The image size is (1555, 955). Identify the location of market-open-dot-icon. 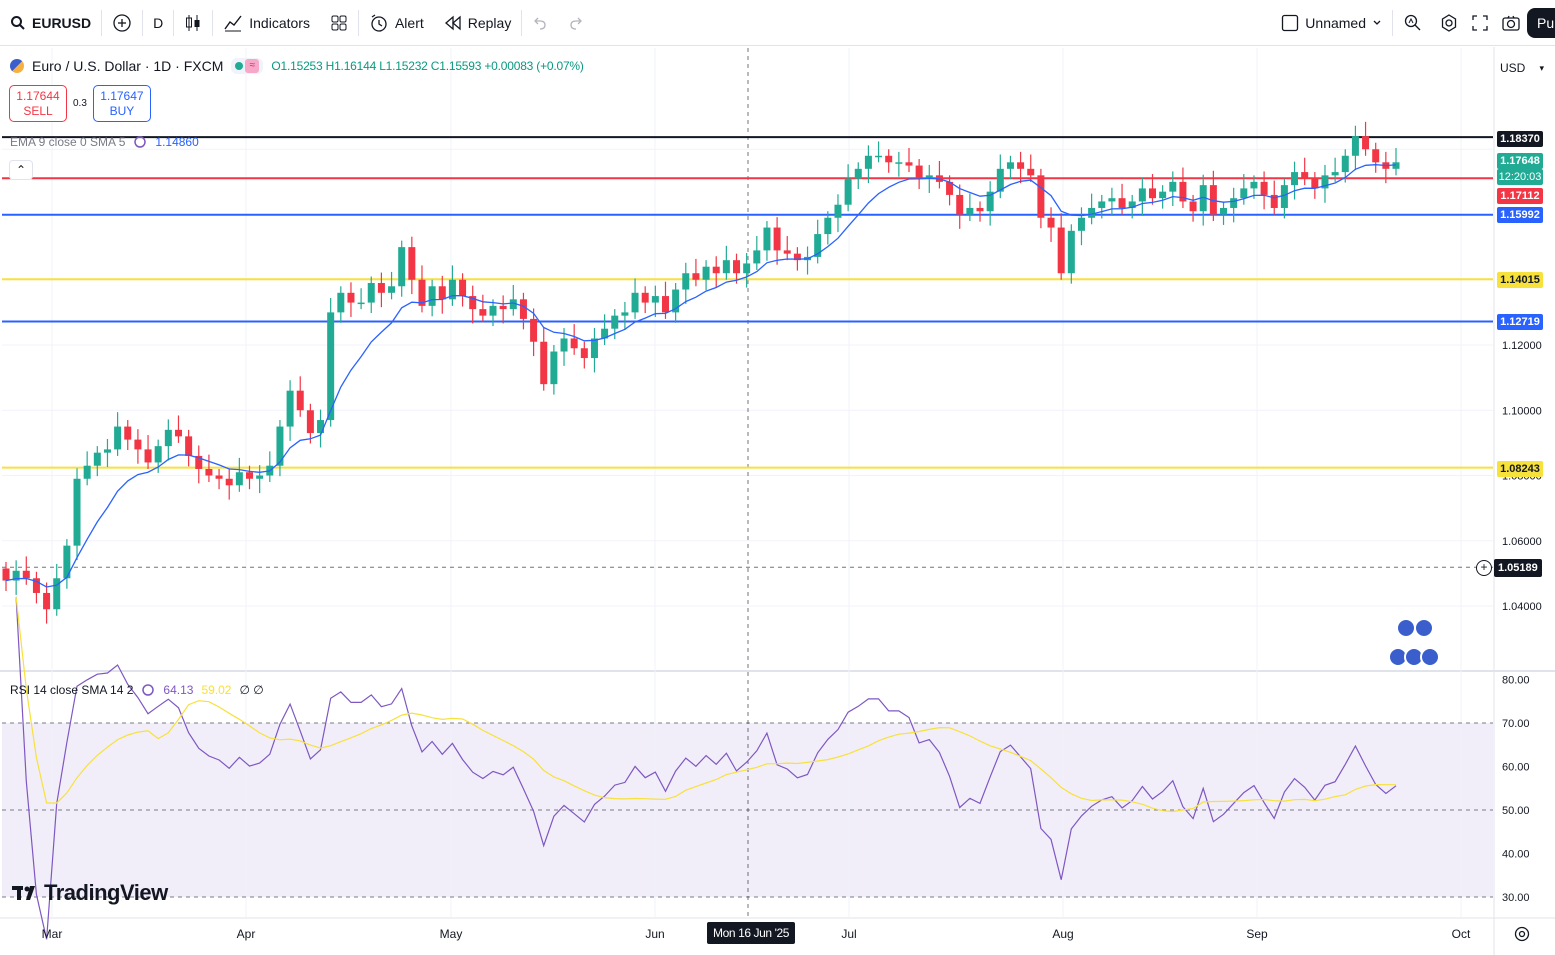
(239, 66).